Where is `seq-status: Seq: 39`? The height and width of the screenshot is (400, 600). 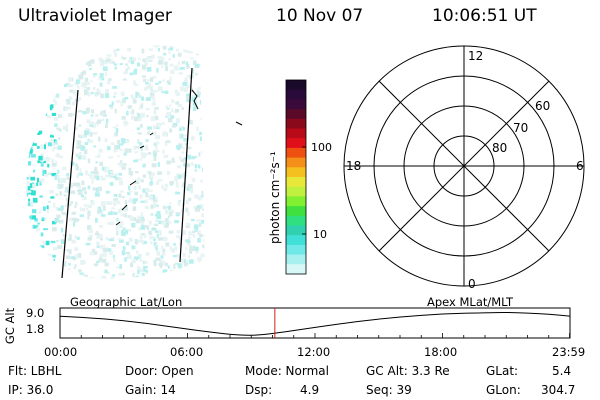
seq-status: Seq: 39 is located at coordinates (389, 390).